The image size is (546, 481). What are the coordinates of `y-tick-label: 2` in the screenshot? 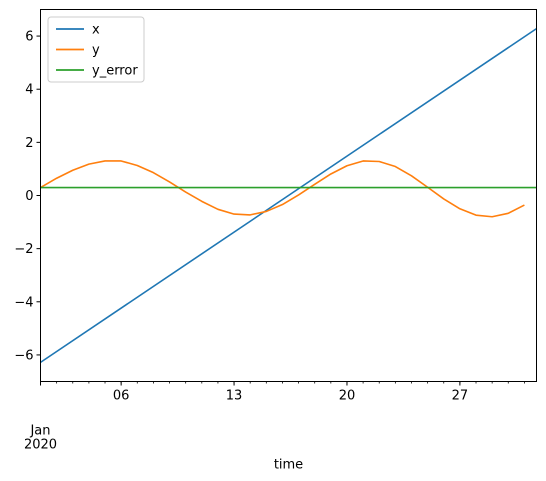 It's located at (29, 143).